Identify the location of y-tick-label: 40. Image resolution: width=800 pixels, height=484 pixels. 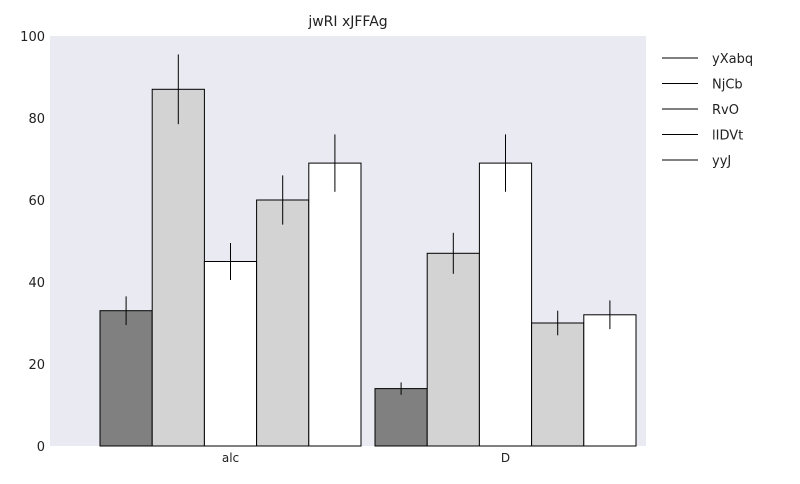
(36, 283).